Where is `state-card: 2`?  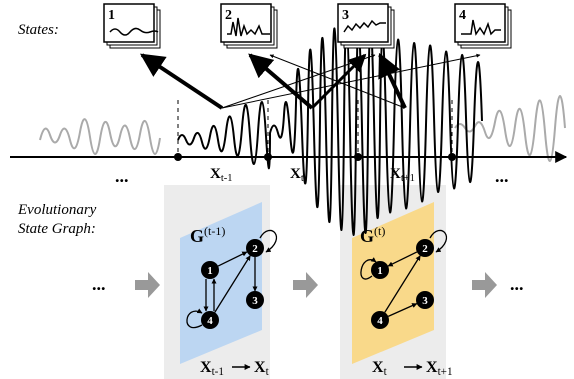 state-card: 2 is located at coordinates (249, 26).